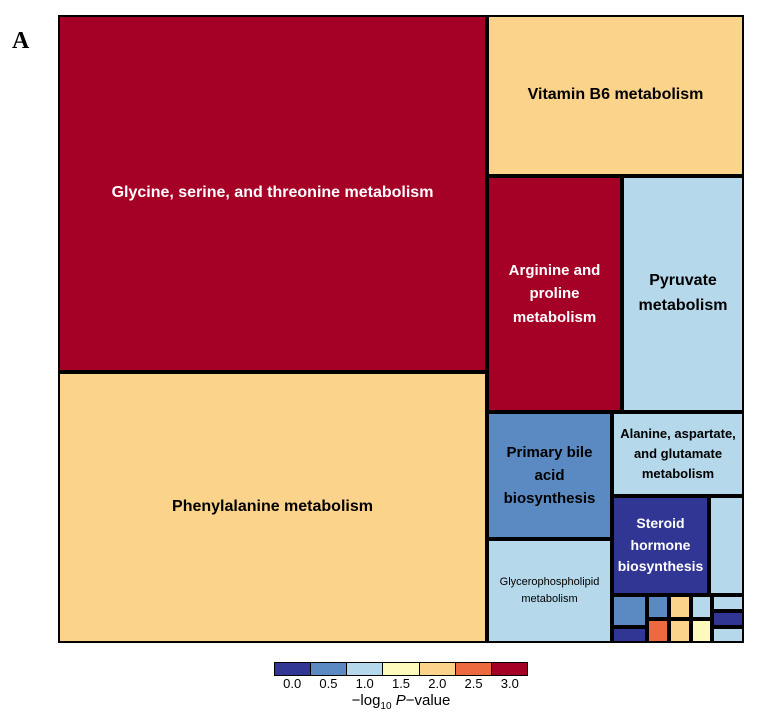 The image size is (774, 725). Describe the element at coordinates (292, 683) in the screenshot. I see `legend-tick-label: 0.0` at that location.